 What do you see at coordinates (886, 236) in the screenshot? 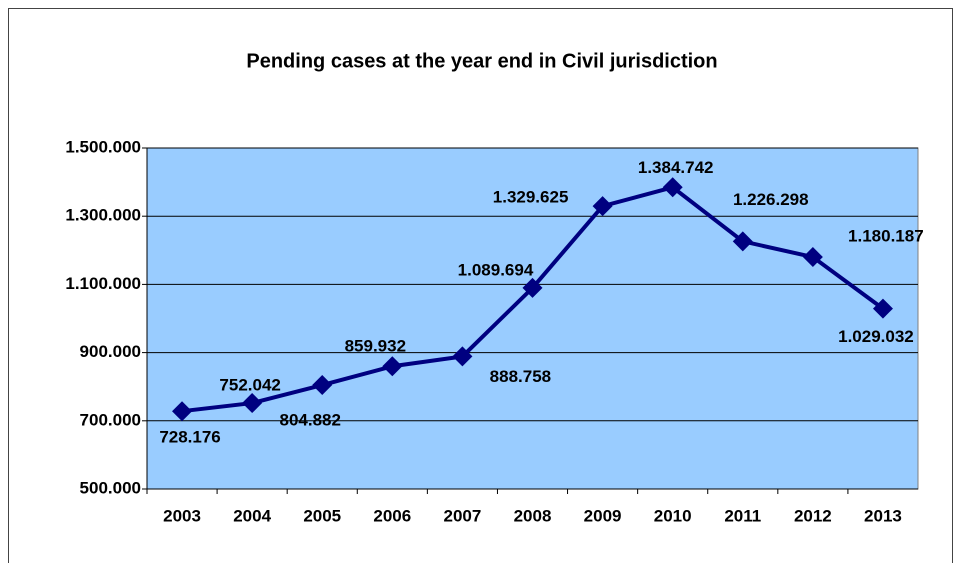
I see `data-label: 1.180.187` at bounding box center [886, 236].